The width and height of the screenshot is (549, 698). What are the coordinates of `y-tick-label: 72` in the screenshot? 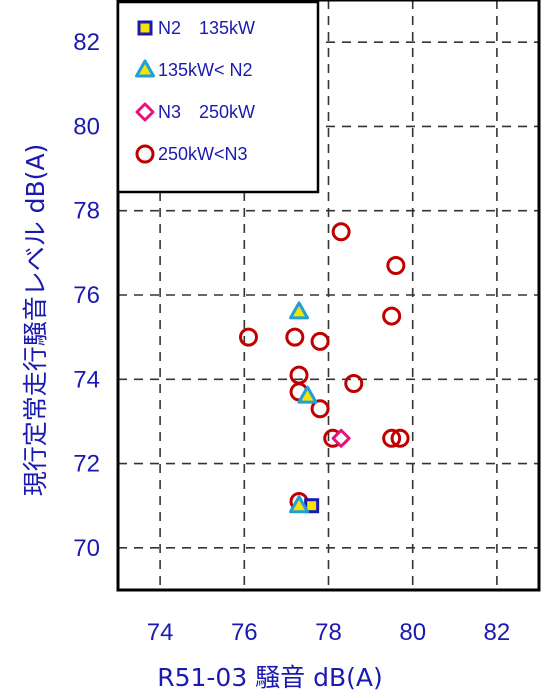 It's located at (86, 464).